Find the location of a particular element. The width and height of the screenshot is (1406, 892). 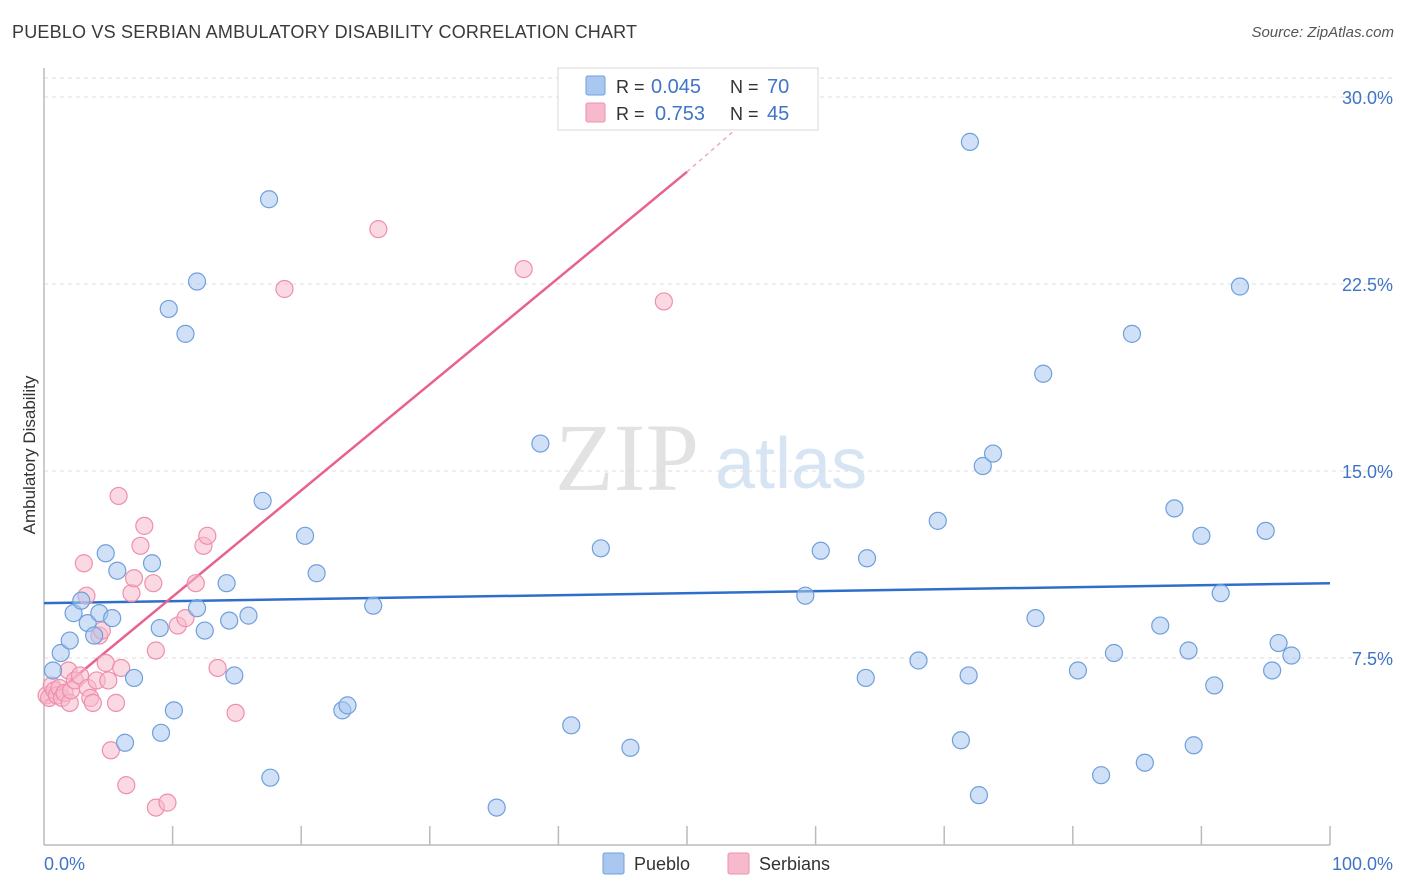

y-tick-label-3: 30.0% is located at coordinates (1367, 98).